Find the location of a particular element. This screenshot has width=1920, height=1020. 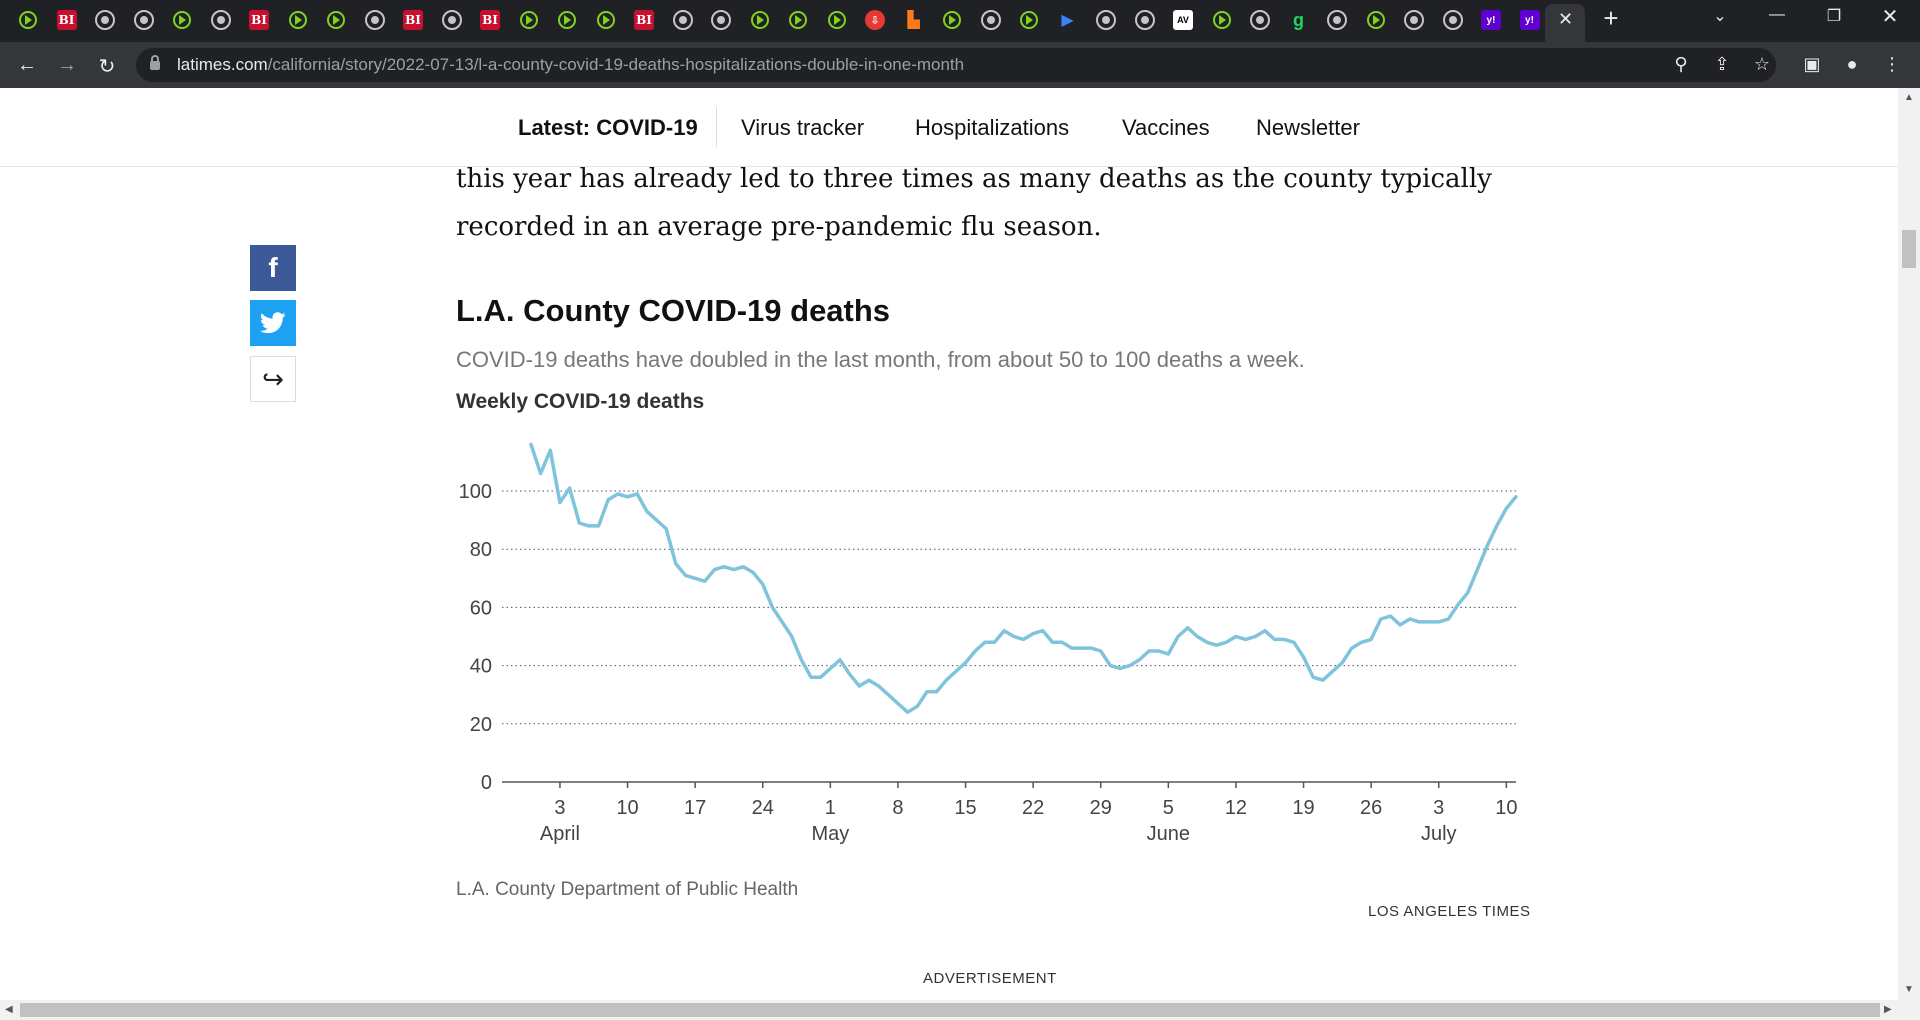

nav-newsletter: Newsletter is located at coordinates (1308, 127).